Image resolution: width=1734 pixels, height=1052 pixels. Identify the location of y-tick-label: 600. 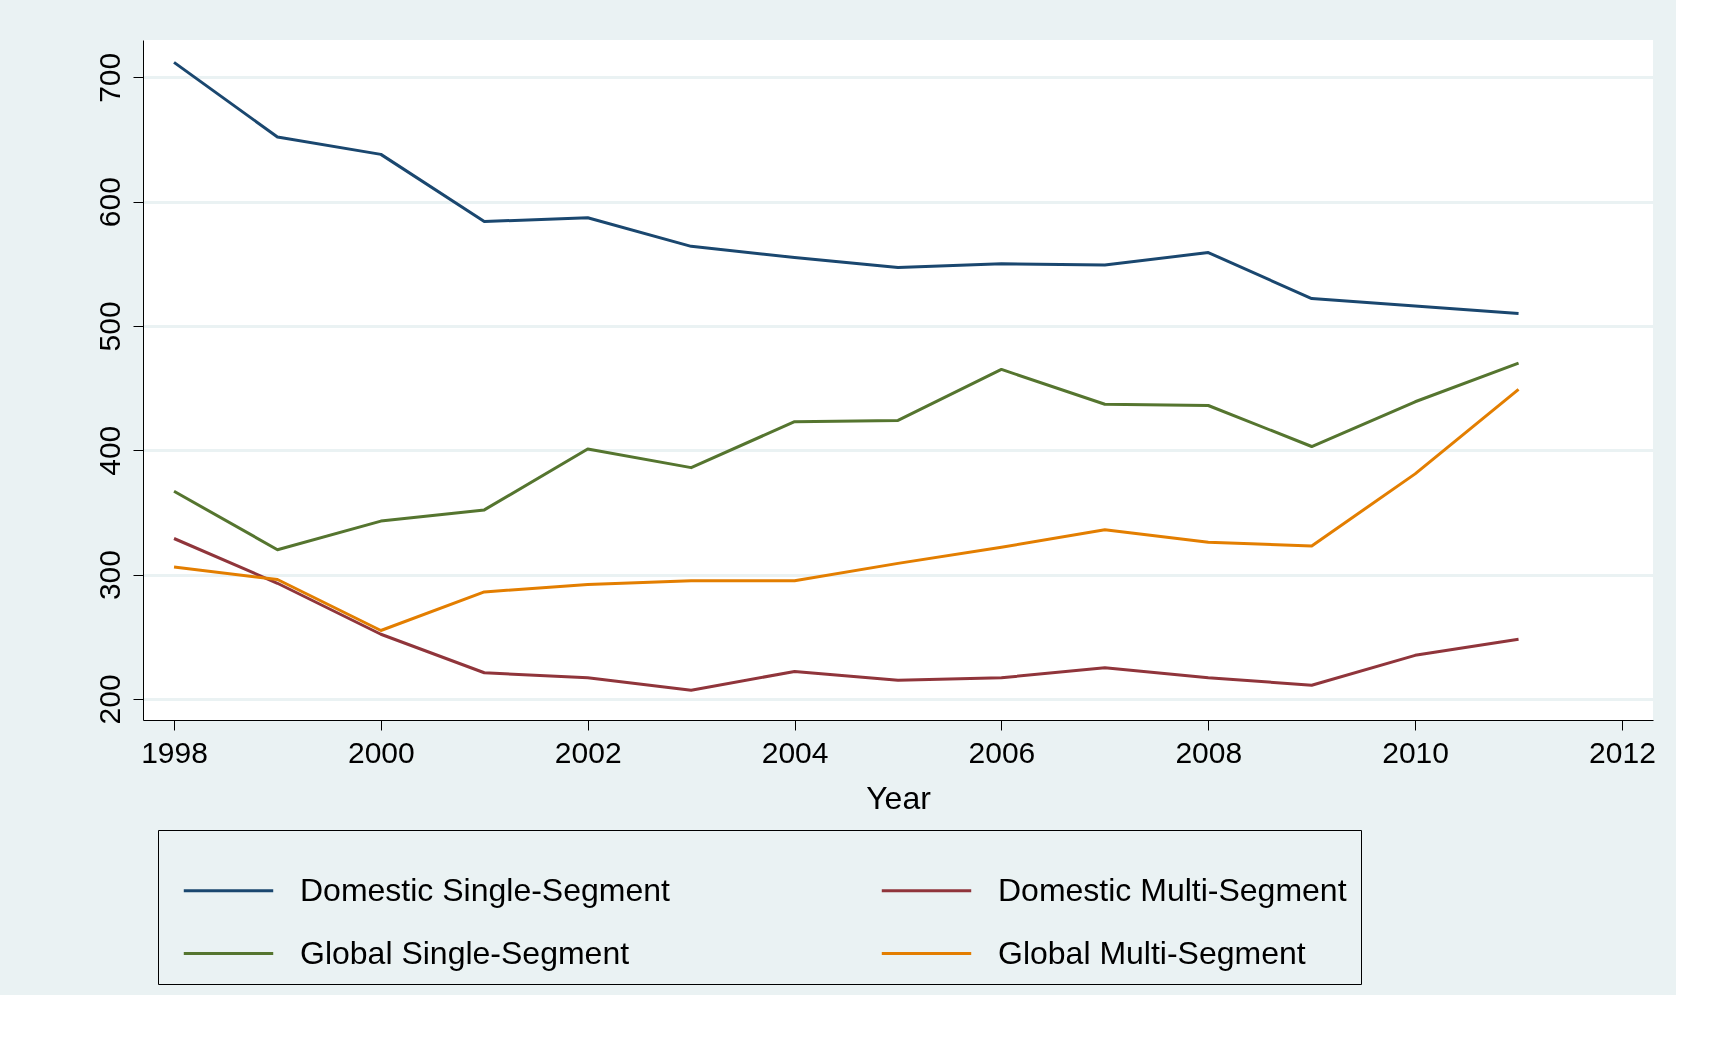
(109, 202).